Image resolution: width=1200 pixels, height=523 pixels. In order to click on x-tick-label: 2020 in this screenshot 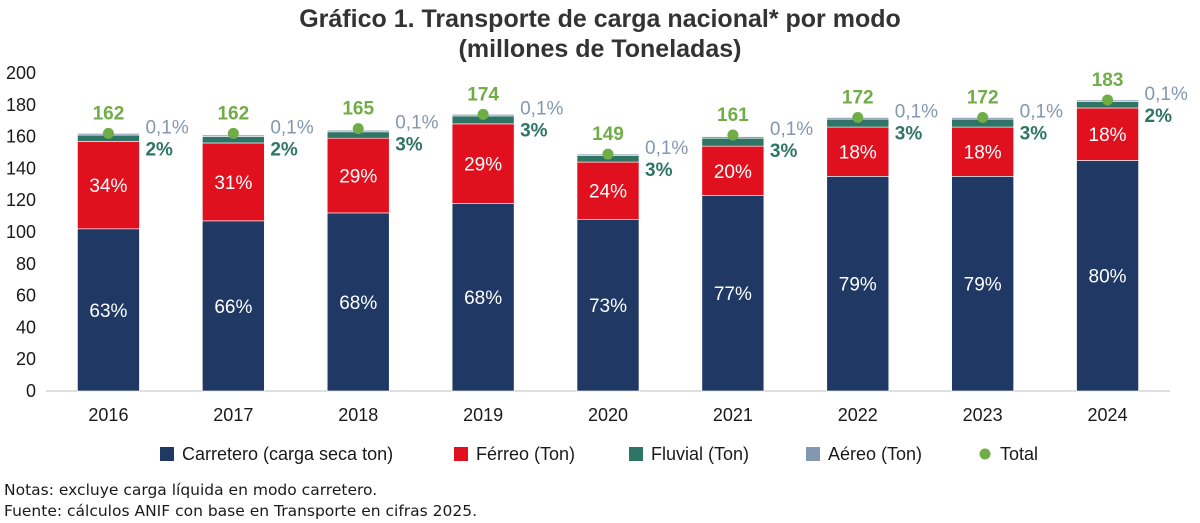, I will do `click(608, 415)`.